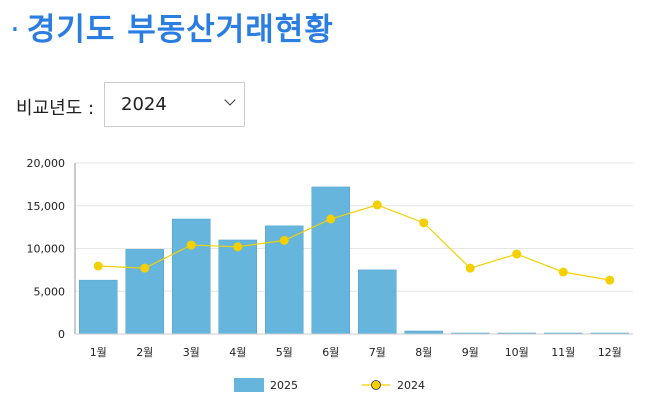 The height and width of the screenshot is (406, 658). I want to click on x-tick-label: 11월, so click(563, 352).